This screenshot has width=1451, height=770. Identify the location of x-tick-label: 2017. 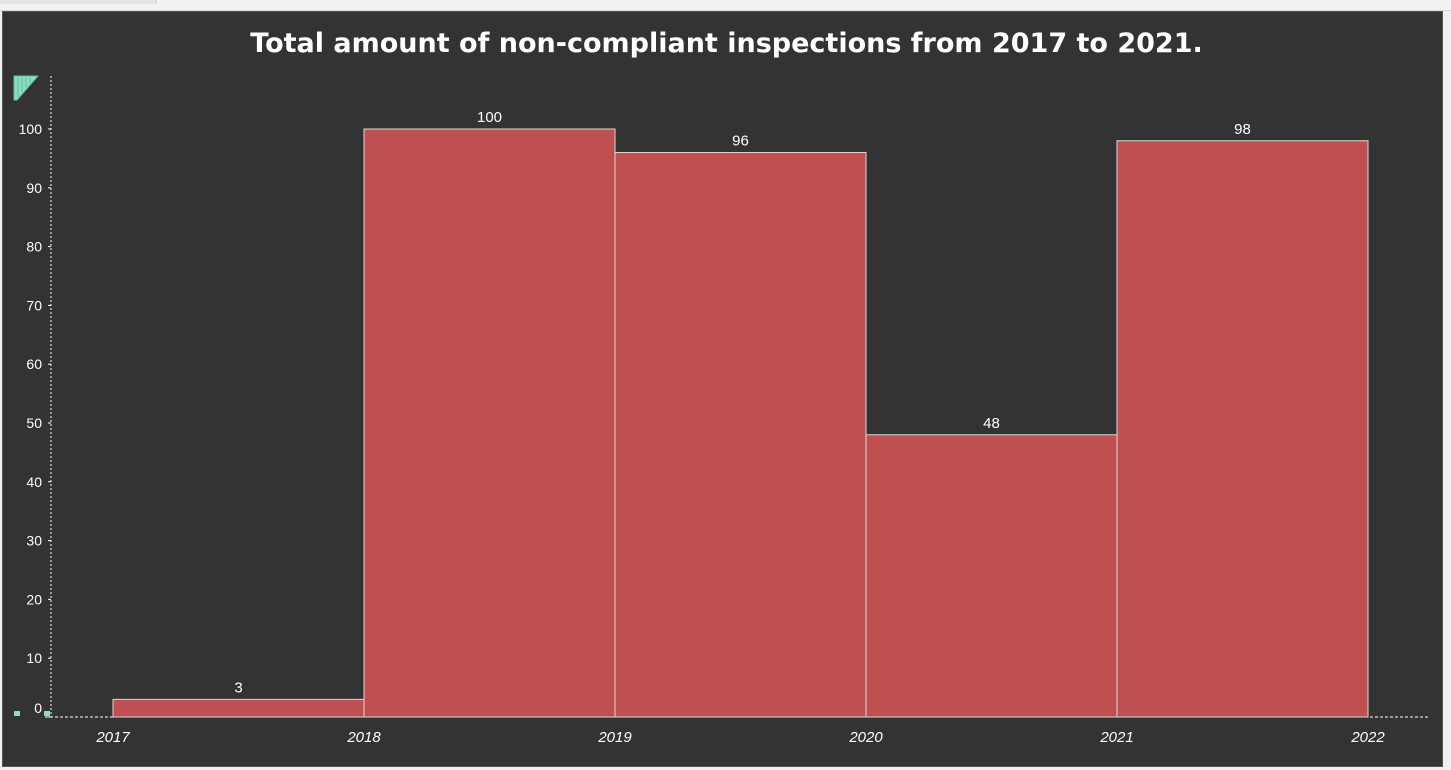
(112, 737).